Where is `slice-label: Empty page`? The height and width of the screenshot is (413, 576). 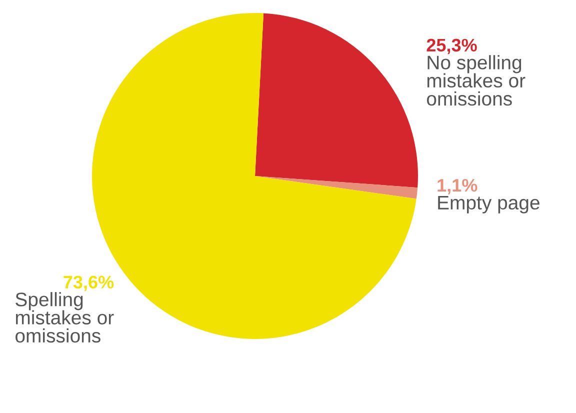 slice-label: Empty page is located at coordinates (489, 205).